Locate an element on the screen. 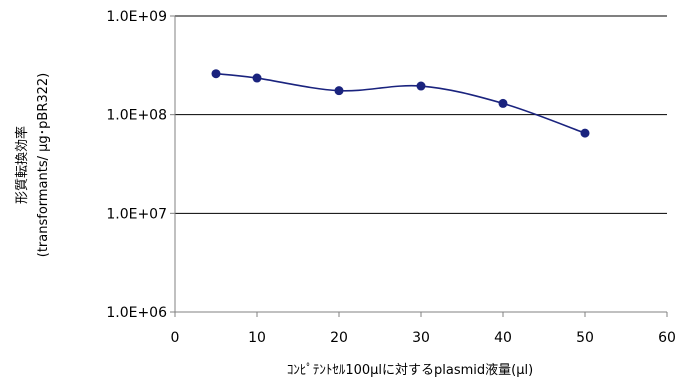 This screenshot has height=382, width=682. y-tick-label: 1.0E+06 is located at coordinates (136, 313).